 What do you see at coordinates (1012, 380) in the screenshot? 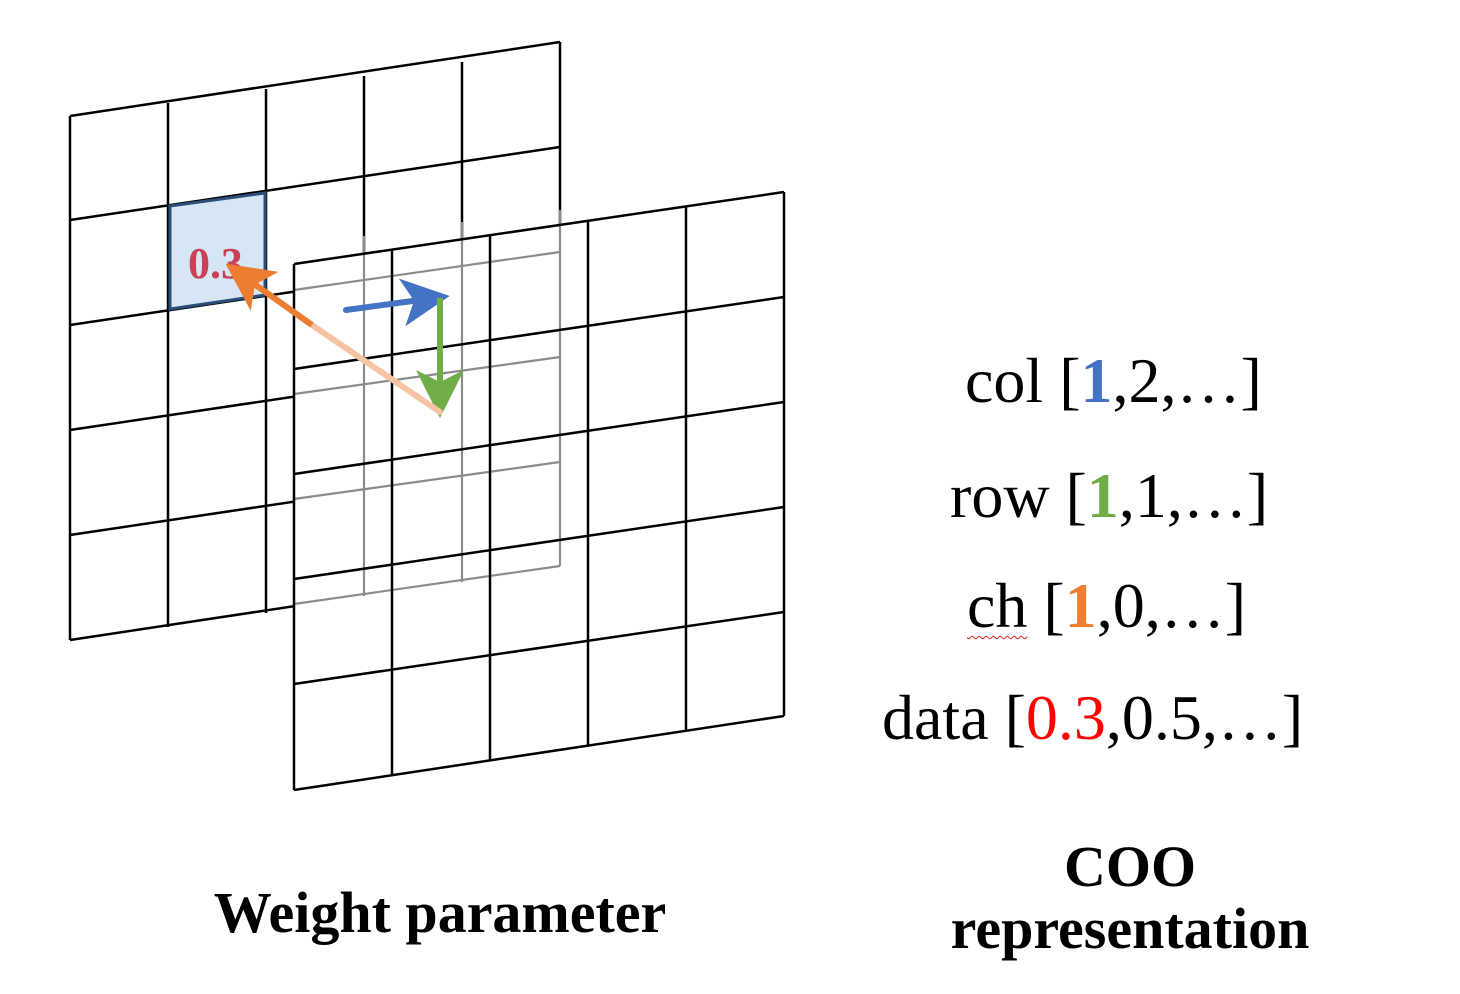
I see `coo-col-label: col` at bounding box center [1012, 380].